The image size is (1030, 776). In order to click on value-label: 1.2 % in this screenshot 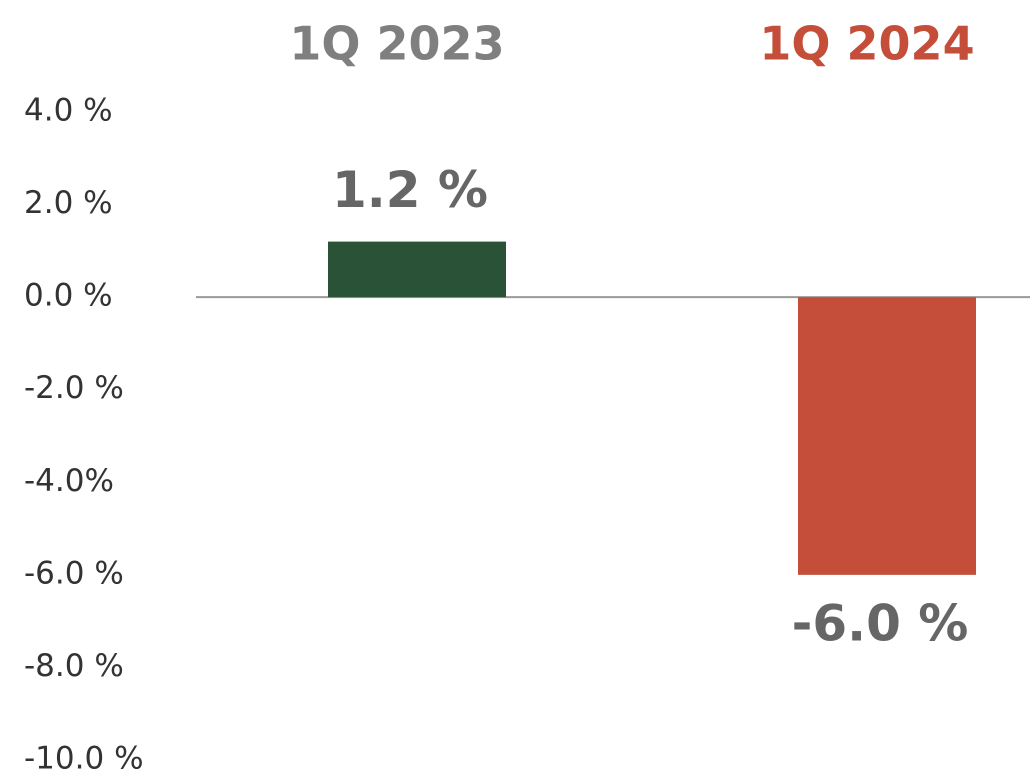, I will do `click(410, 190)`.